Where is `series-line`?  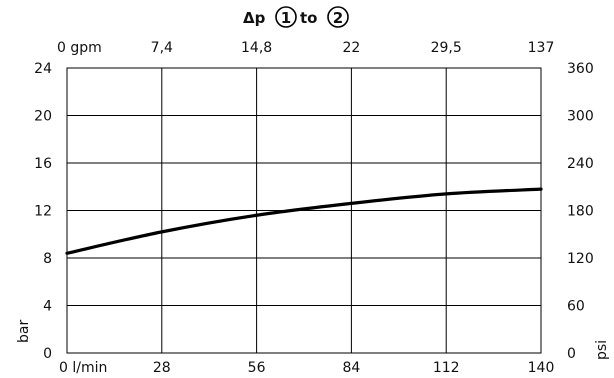
series-line is located at coordinates (304, 221).